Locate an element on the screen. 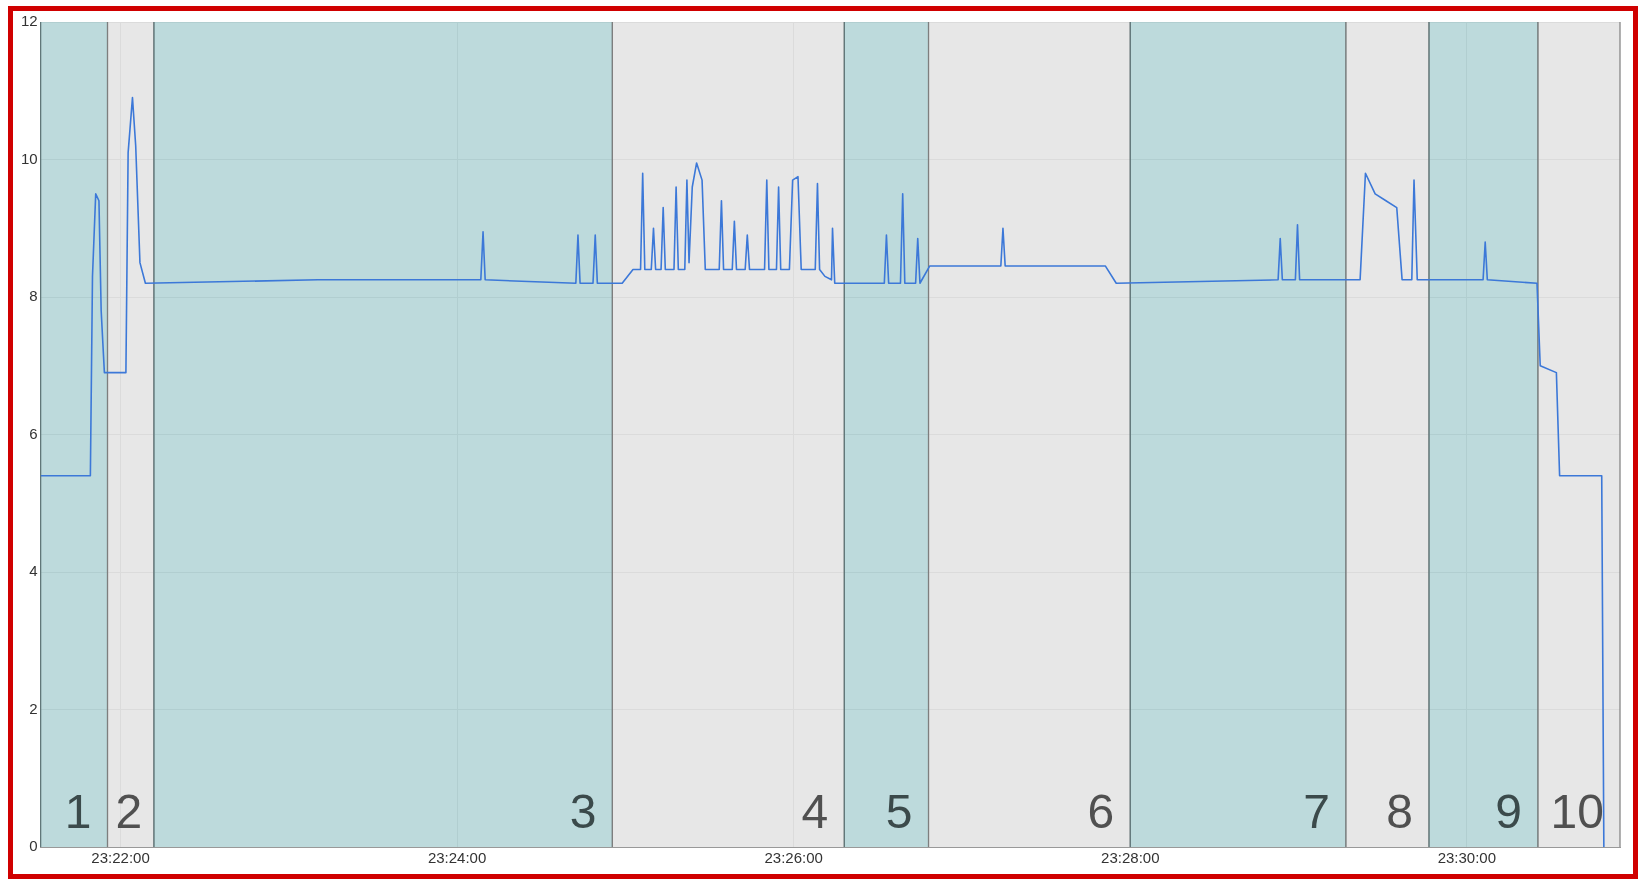  y-tick-label: 2 is located at coordinates (33, 708).